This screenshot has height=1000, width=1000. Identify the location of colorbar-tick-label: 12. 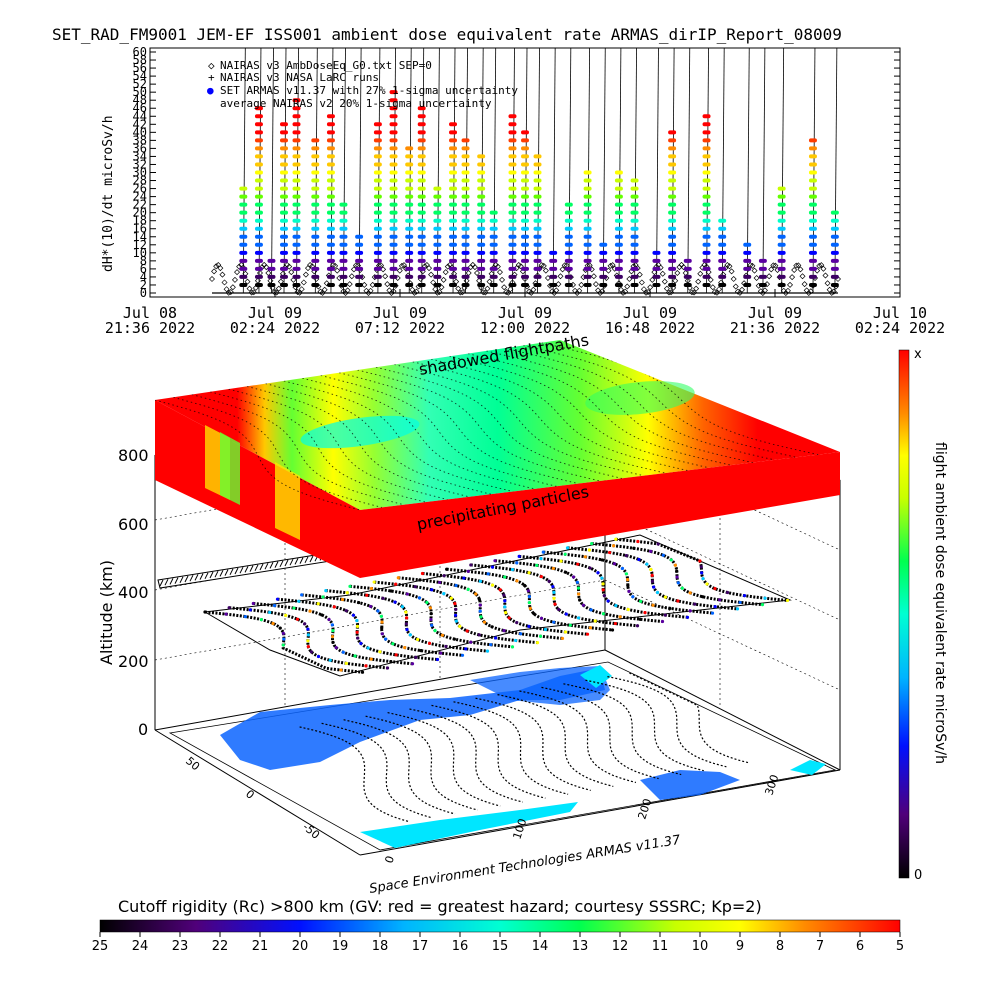
(620, 946).